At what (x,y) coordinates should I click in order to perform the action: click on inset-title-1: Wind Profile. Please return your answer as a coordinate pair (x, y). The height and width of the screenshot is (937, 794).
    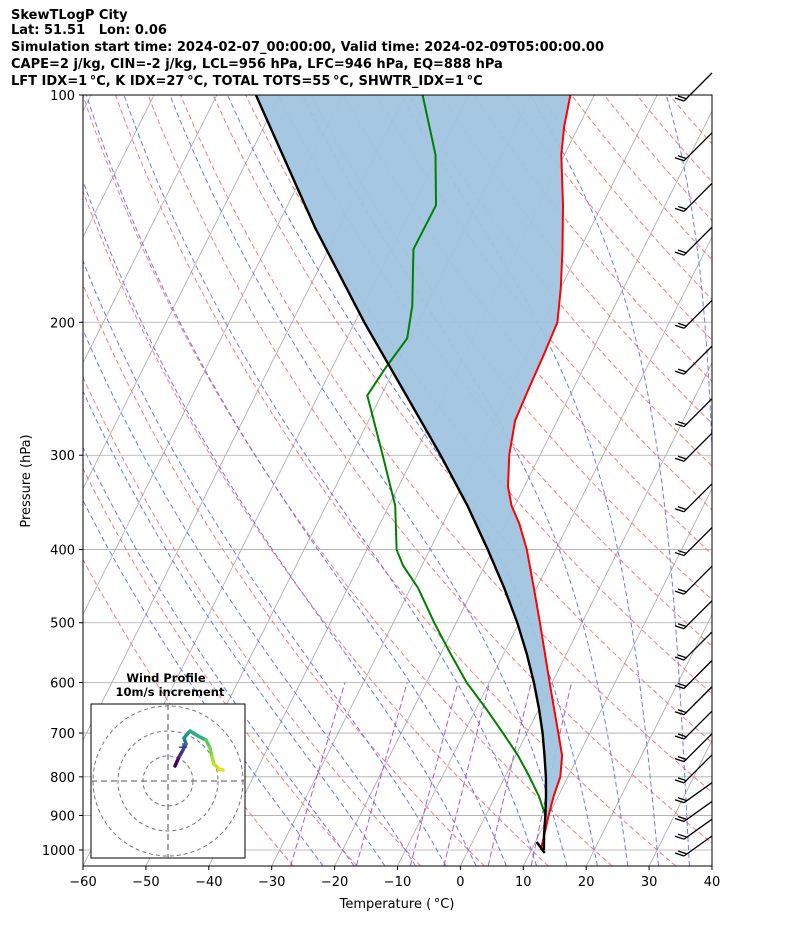
    Looking at the image, I should click on (166, 678).